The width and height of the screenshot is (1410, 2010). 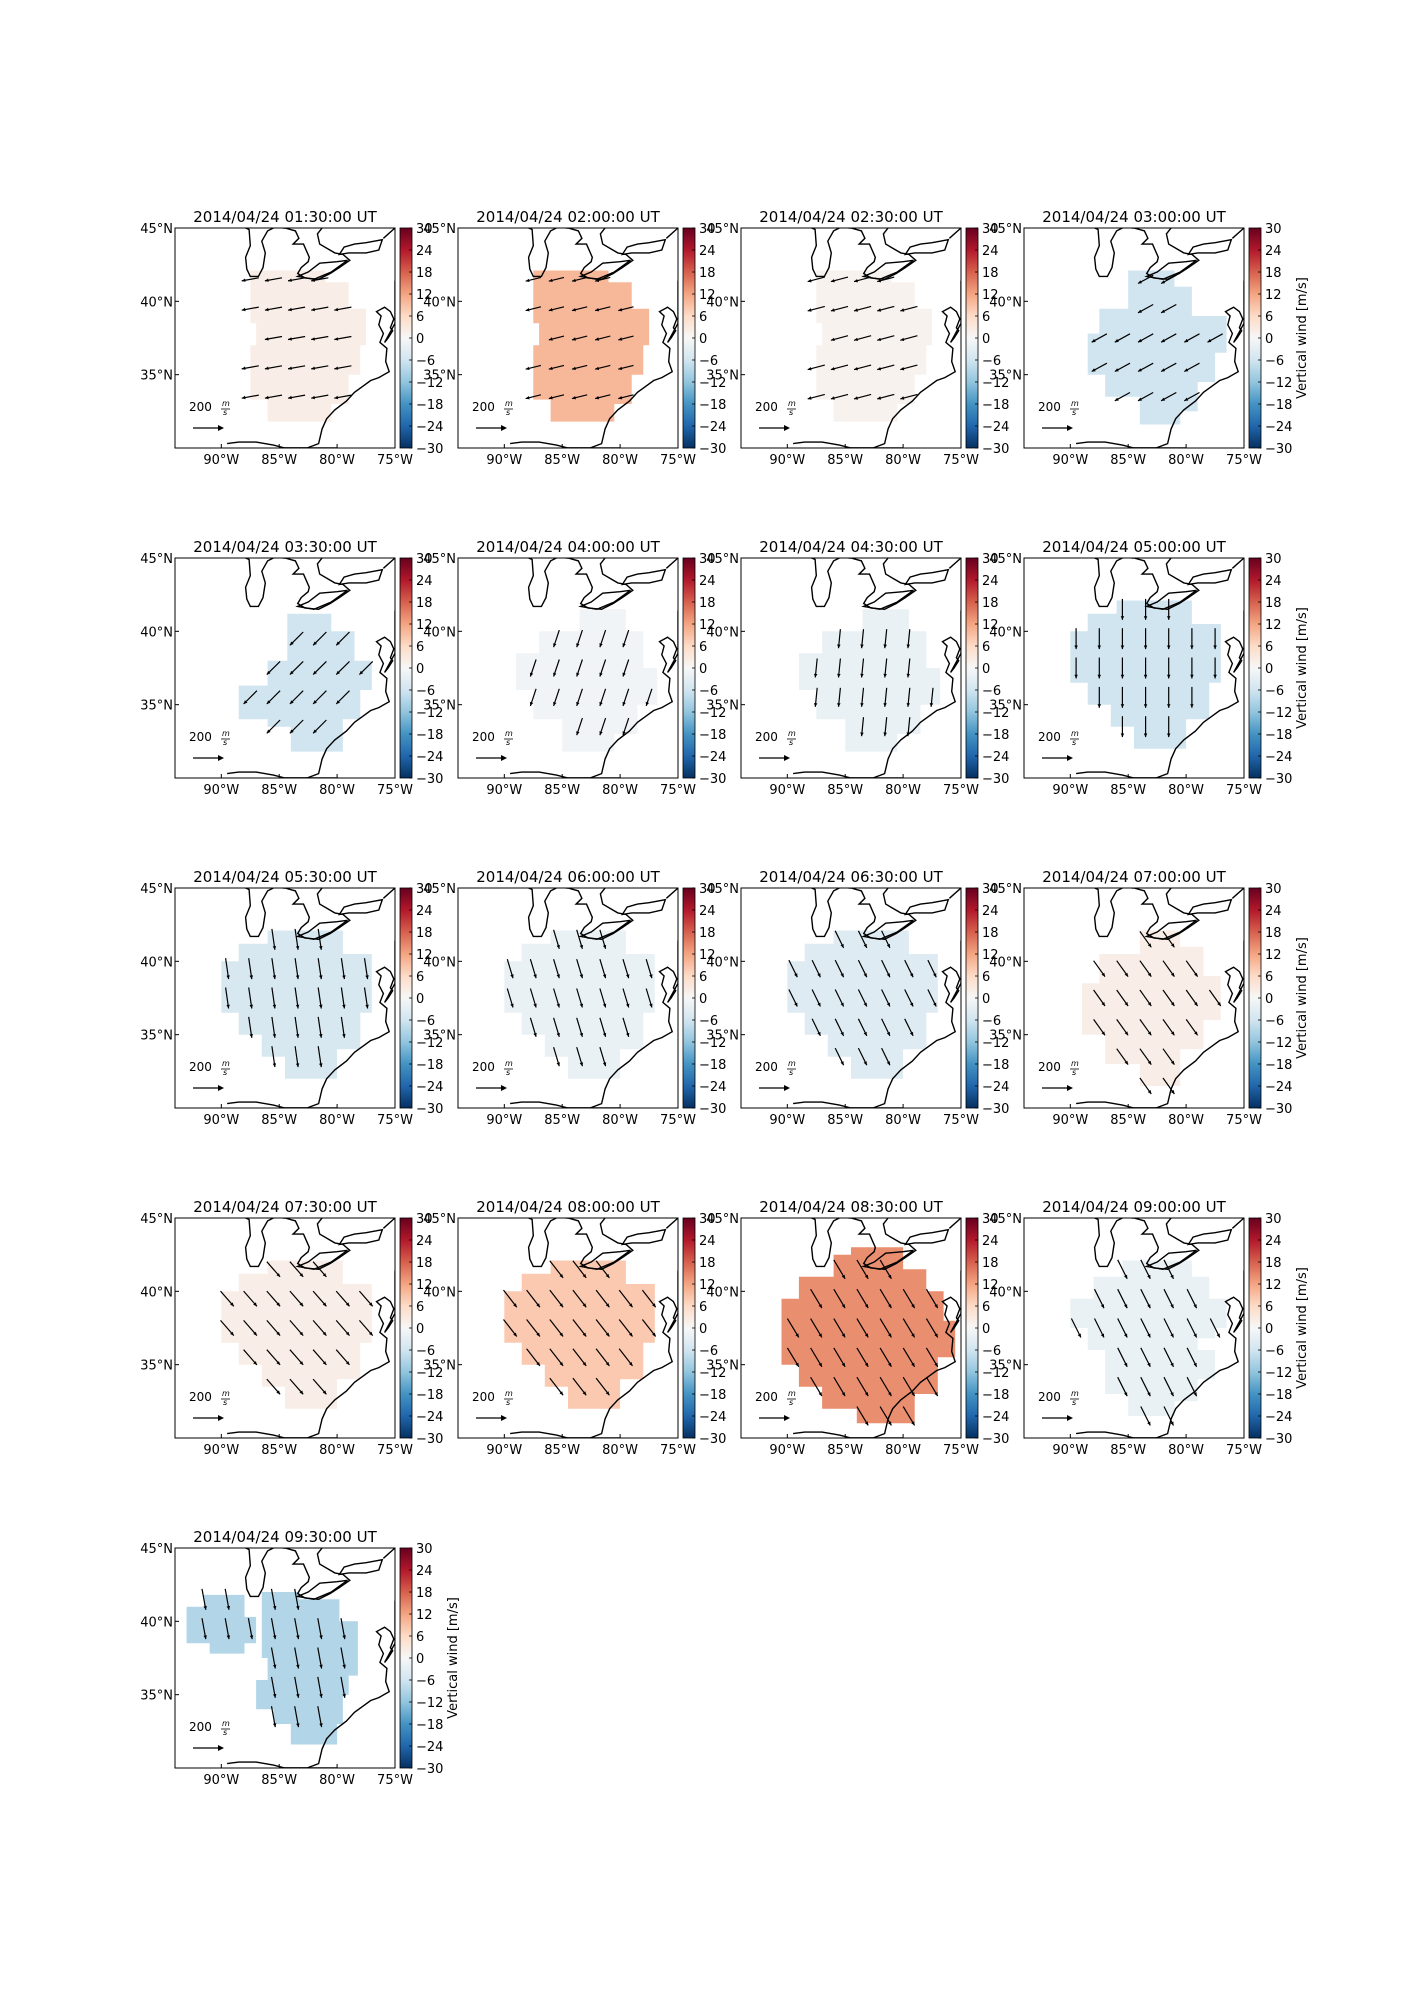 I want to click on colorbar-tick-label: 6, so click(x=1269, y=647).